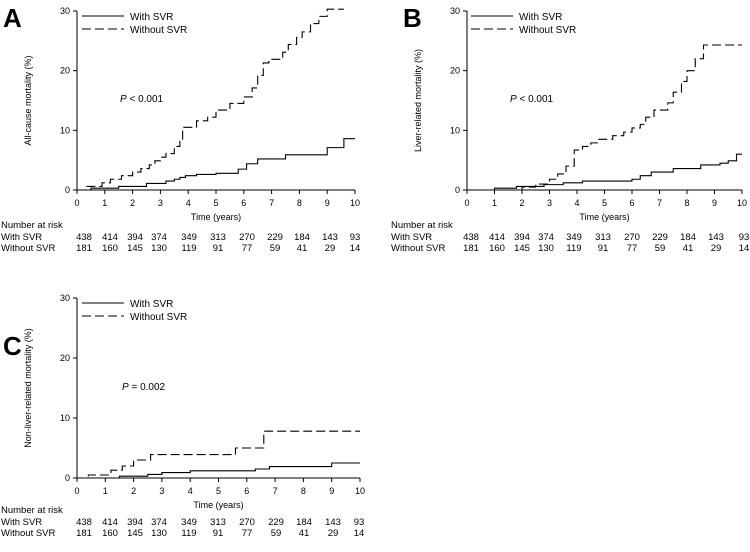  I want to click on risk-value: 374, so click(546, 237).